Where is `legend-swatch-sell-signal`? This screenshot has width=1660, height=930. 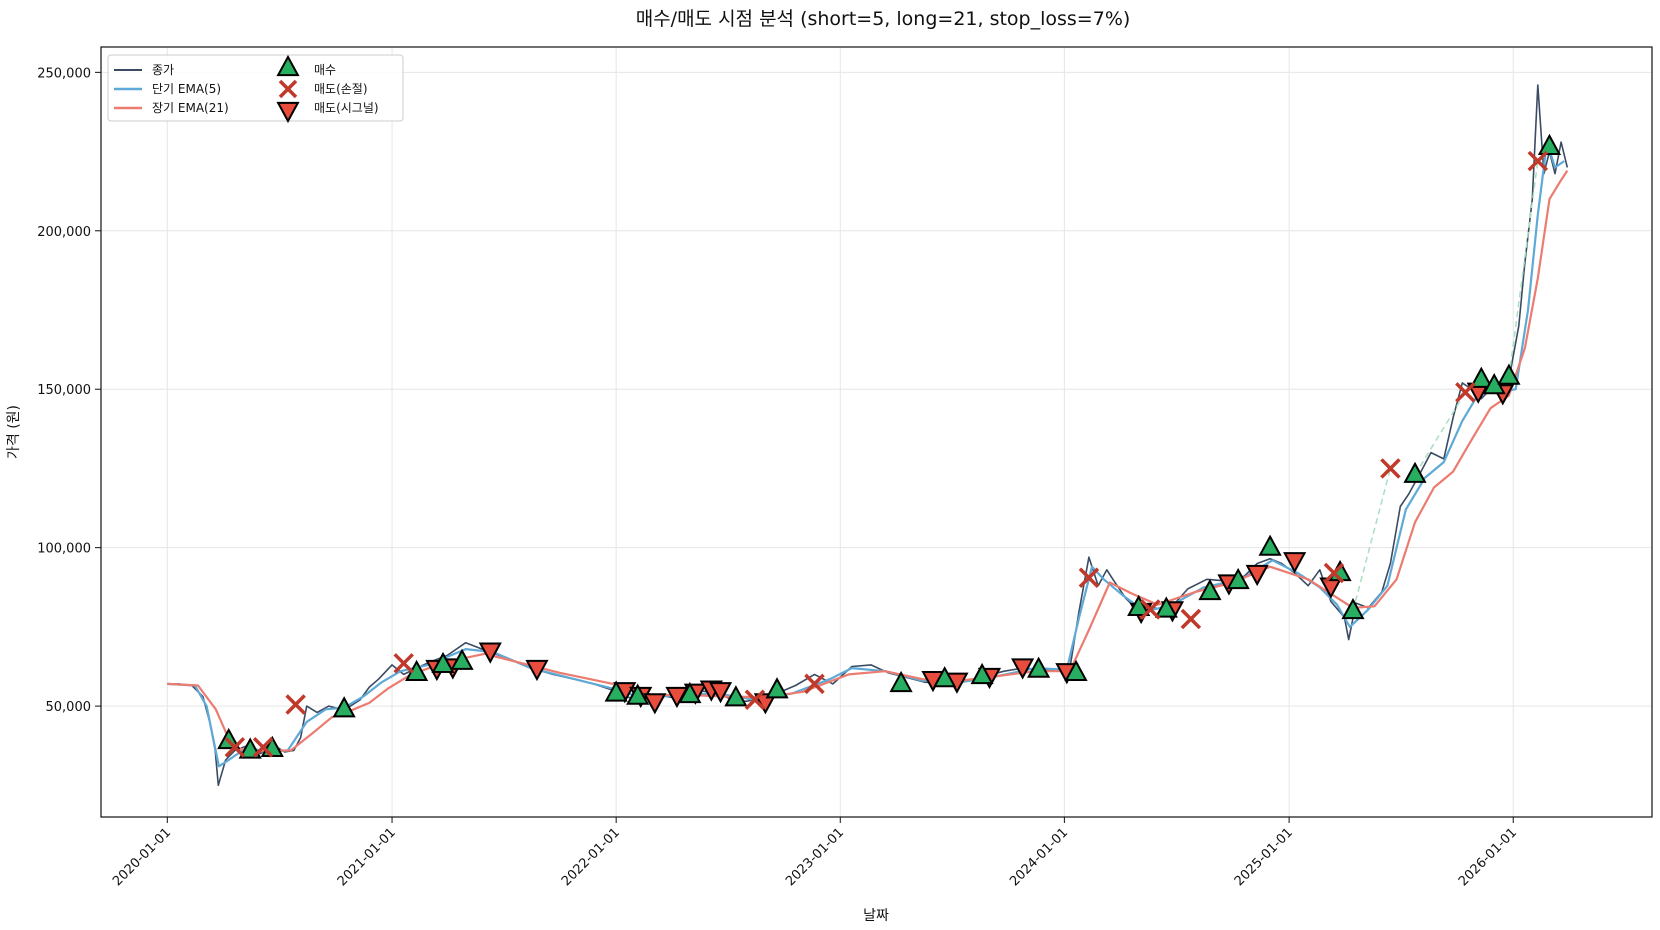 legend-swatch-sell-signal is located at coordinates (288, 112).